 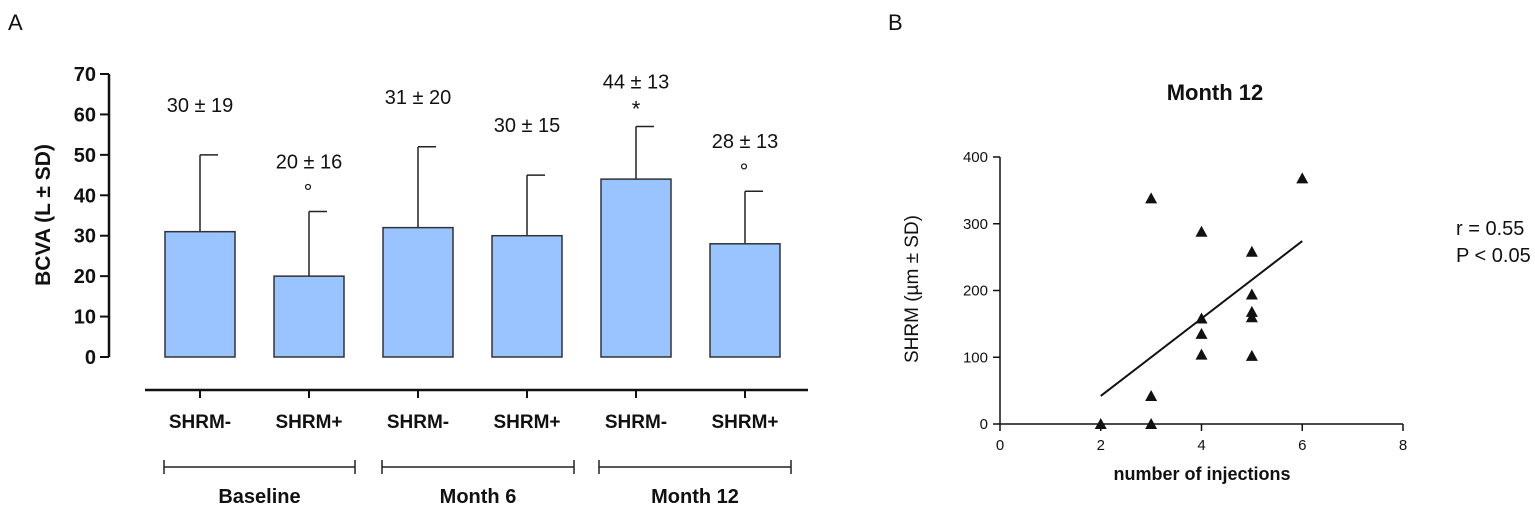 I want to click on stat-r: r = 0.55, so click(x=1490, y=229).